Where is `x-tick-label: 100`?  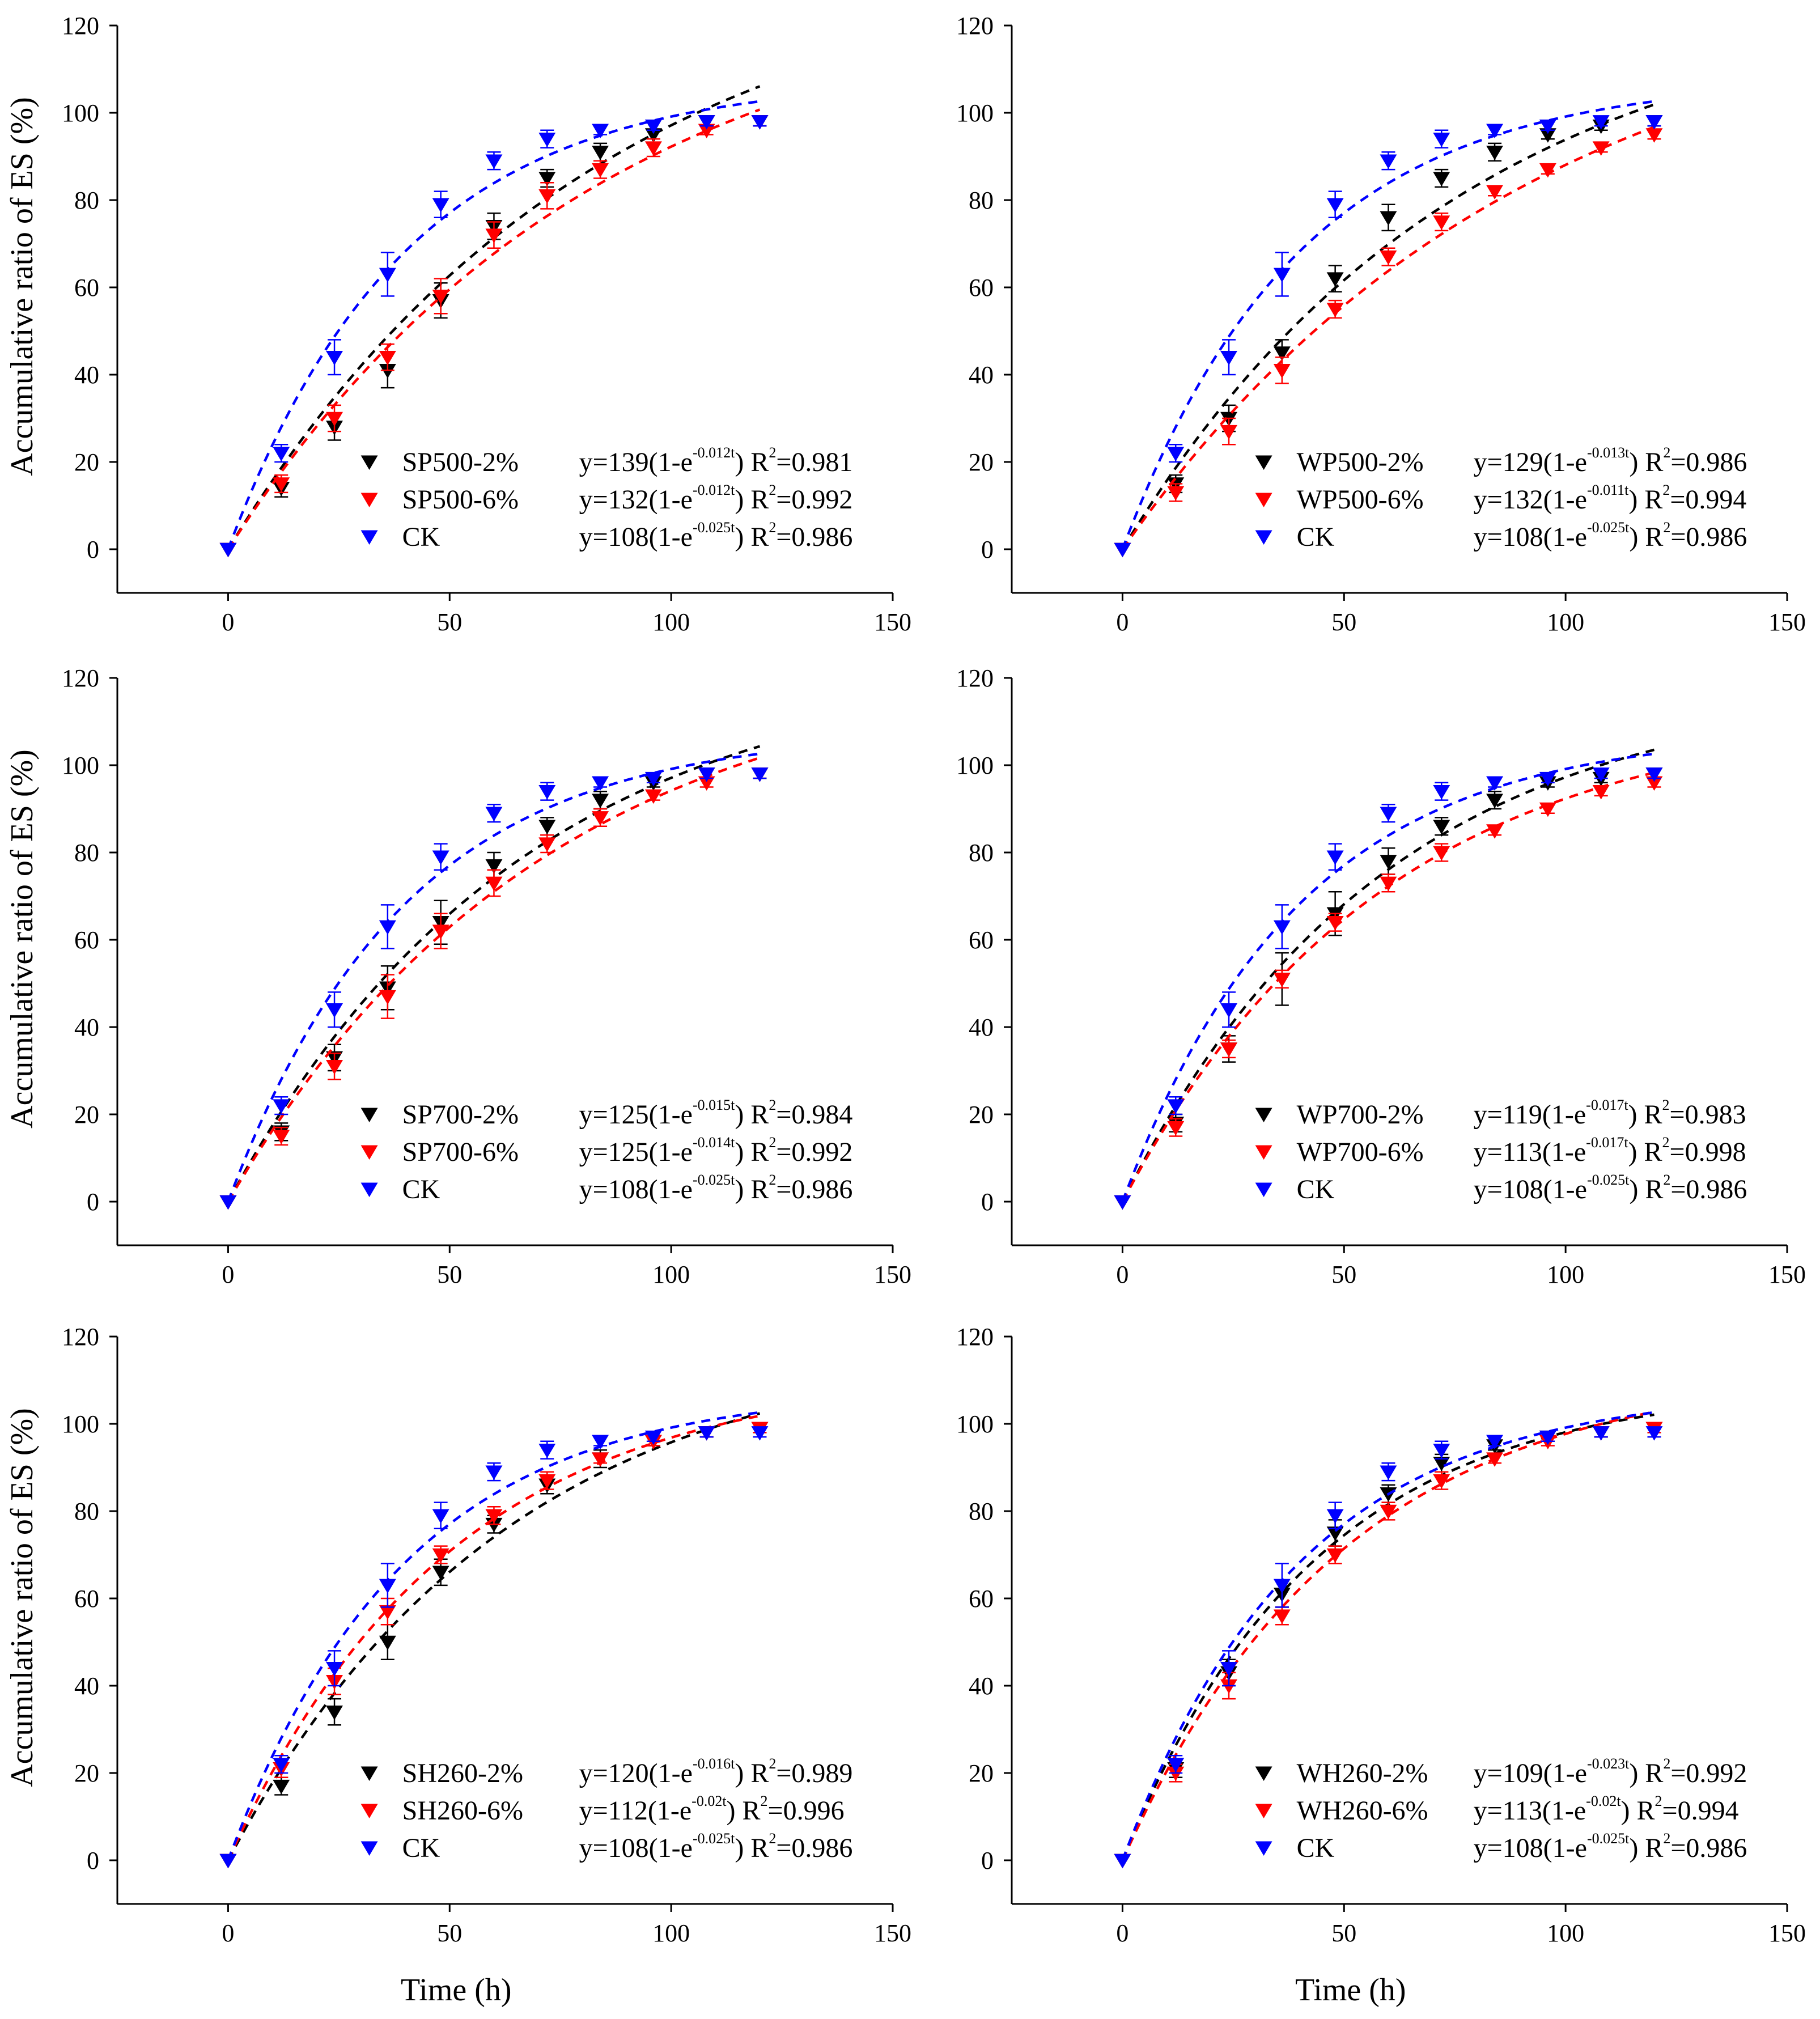
x-tick-label: 100 is located at coordinates (671, 1274).